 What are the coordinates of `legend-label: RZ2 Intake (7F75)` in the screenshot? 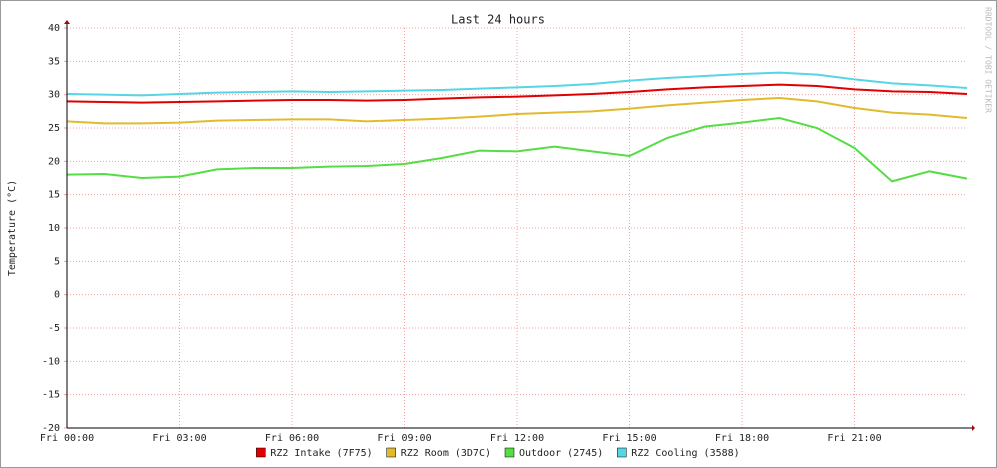 It's located at (321, 453).